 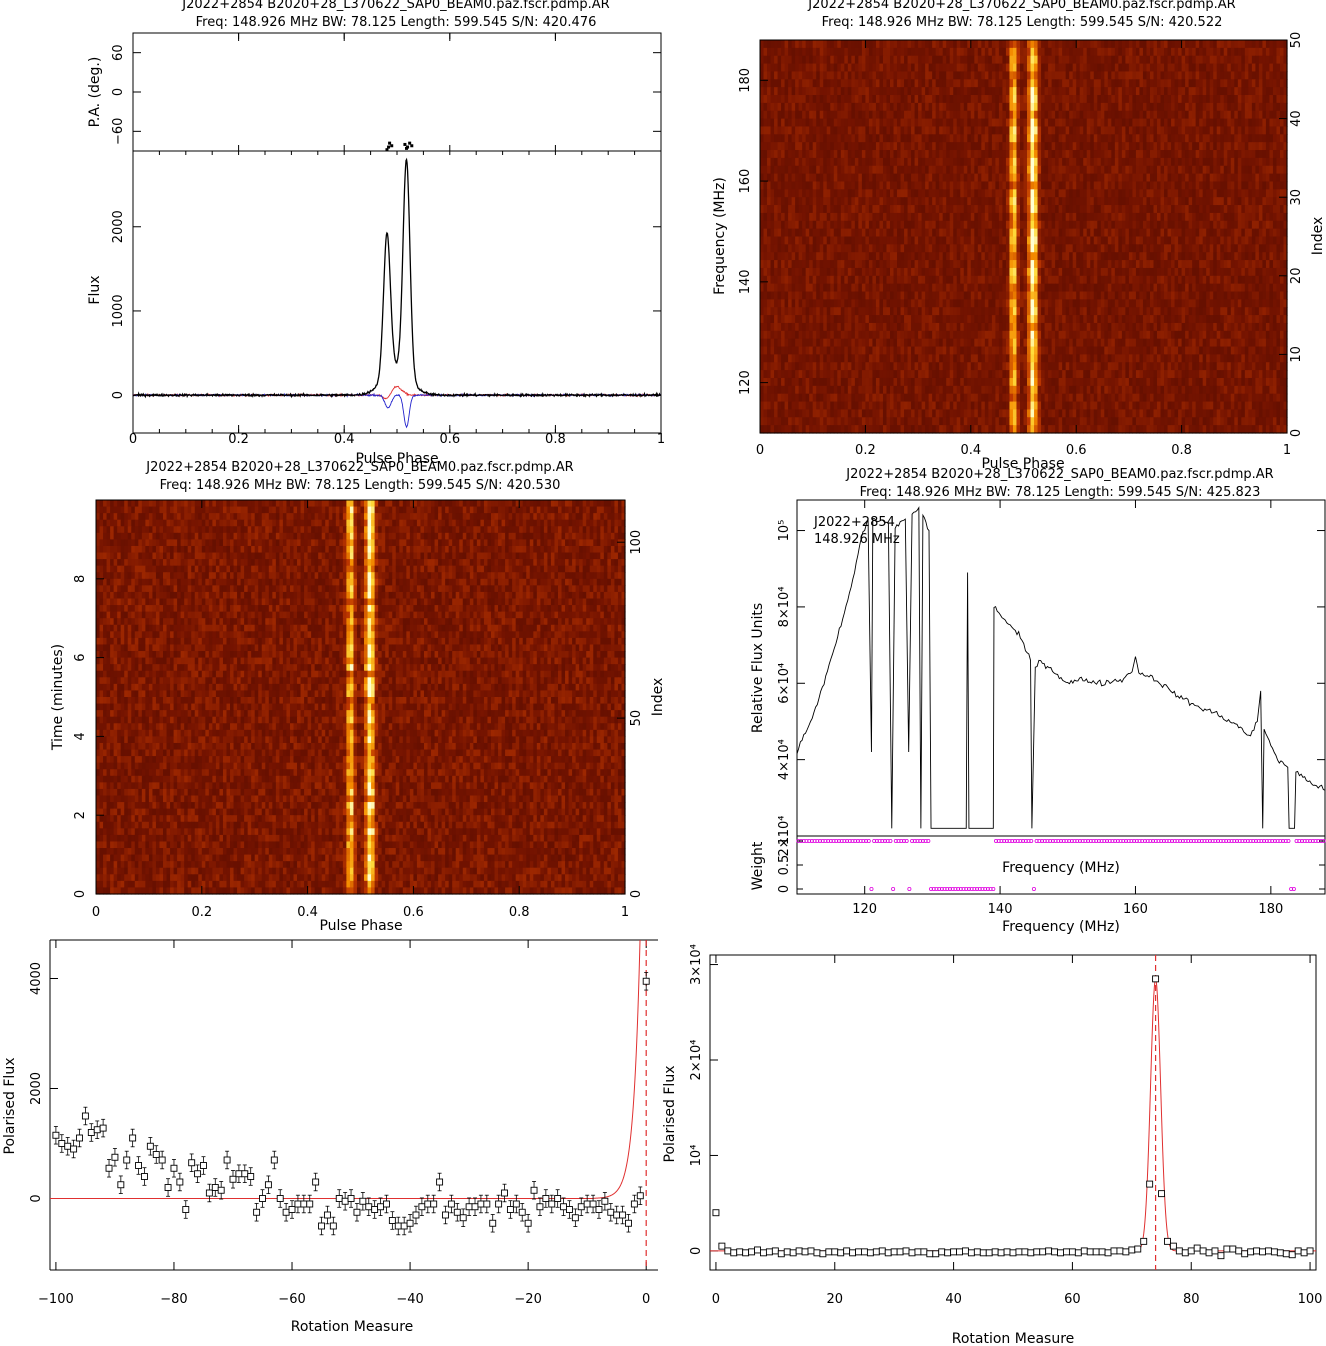 I want to click on y-tick-label: 0, so click(x=118, y=395).